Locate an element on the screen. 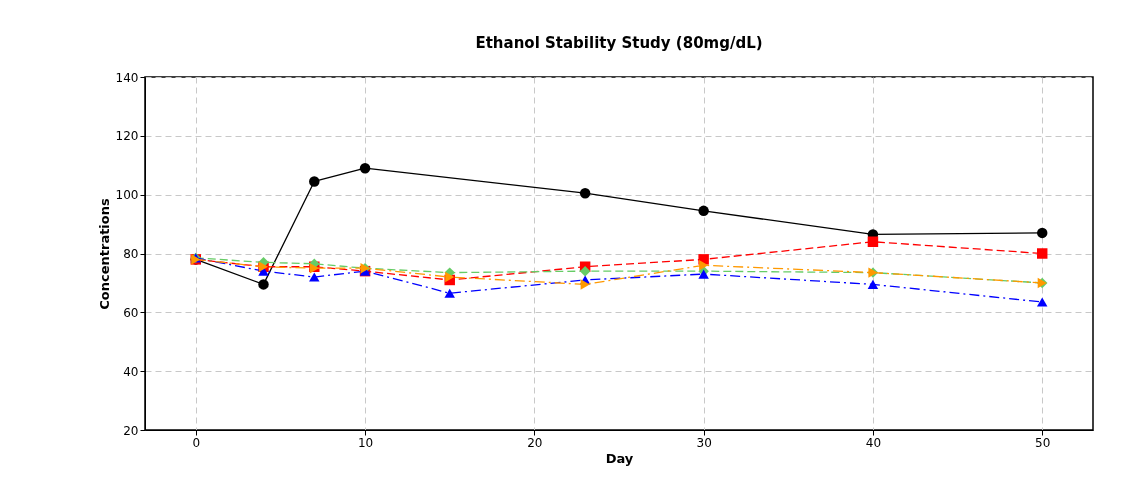 The width and height of the screenshot is (1135, 490). y-tick-label: 140 is located at coordinates (127, 77).